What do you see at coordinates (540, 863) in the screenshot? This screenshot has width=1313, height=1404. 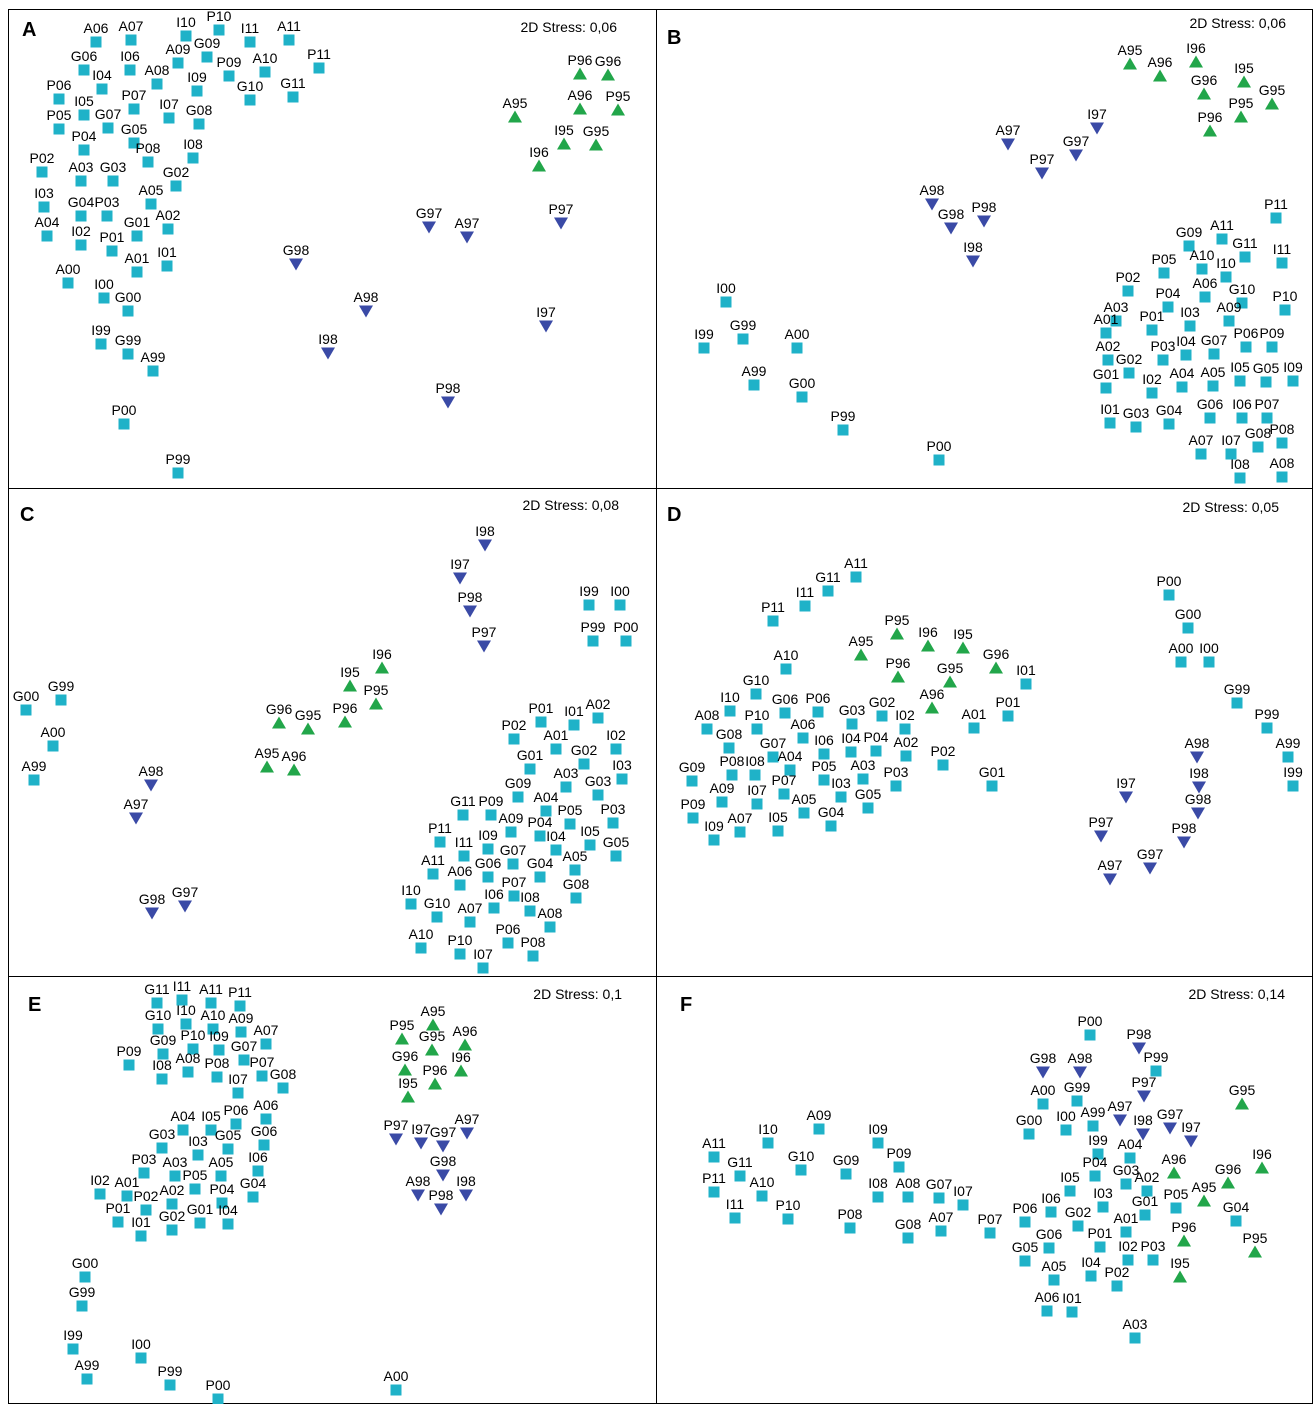 I see `point-label: G04` at bounding box center [540, 863].